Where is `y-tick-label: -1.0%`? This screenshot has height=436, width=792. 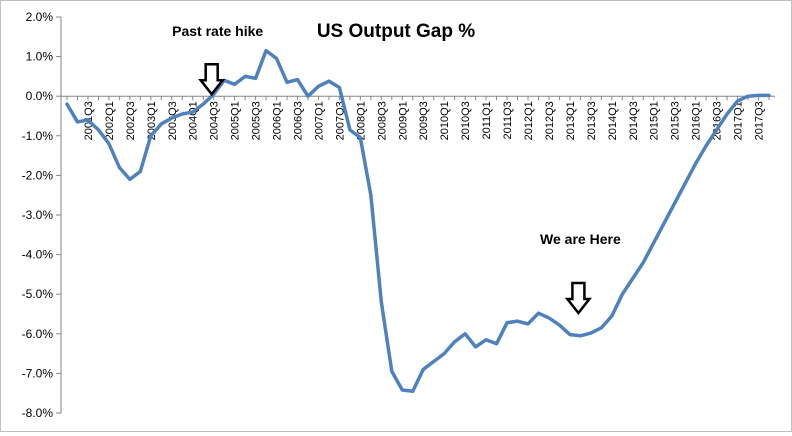 y-tick-label: -1.0% is located at coordinates (38, 136).